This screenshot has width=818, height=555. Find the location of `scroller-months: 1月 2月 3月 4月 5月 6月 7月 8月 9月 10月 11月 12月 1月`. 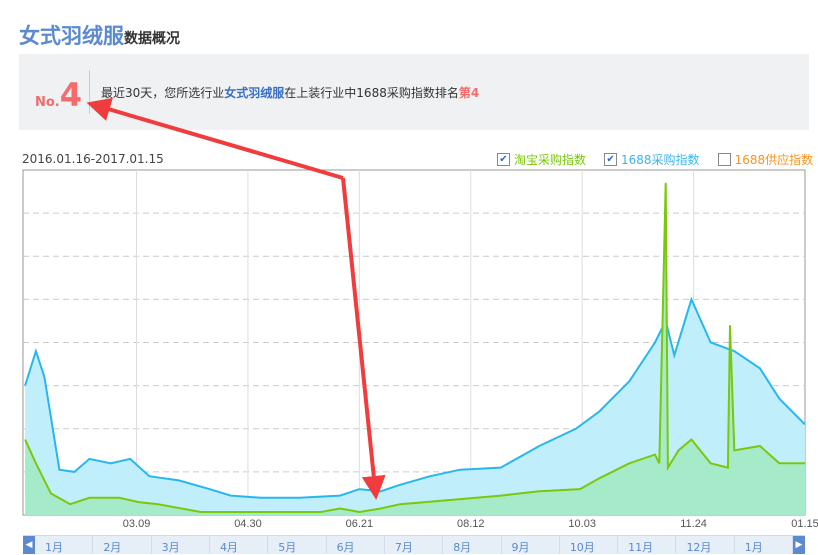

scroller-months: 1月 2月 3月 4月 5月 6月 7月 8月 9月 10月 11月 12月 1月 is located at coordinates (414, 545).